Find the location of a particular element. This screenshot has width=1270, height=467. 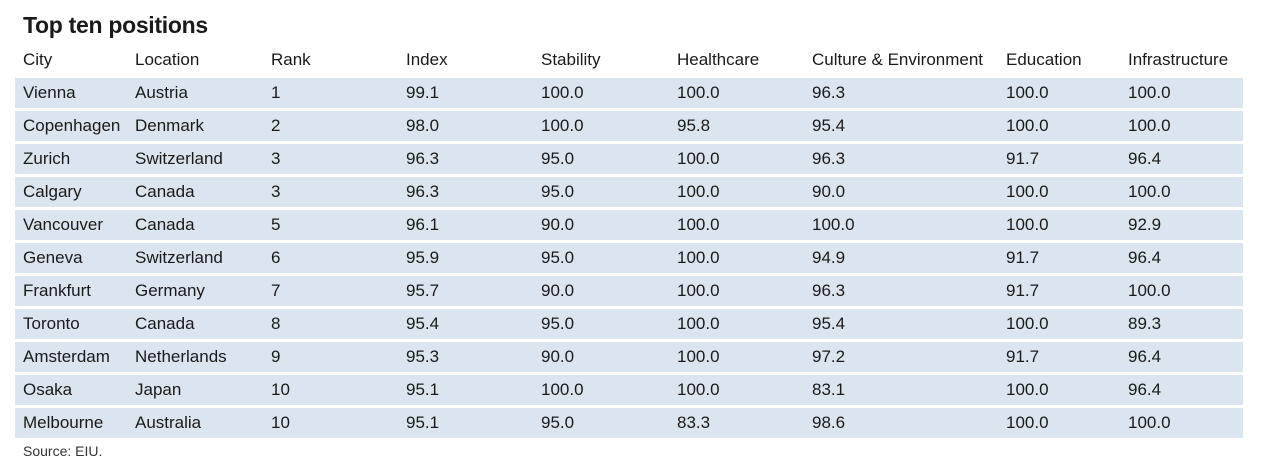

cell-index: 95.1 is located at coordinates (465, 388).